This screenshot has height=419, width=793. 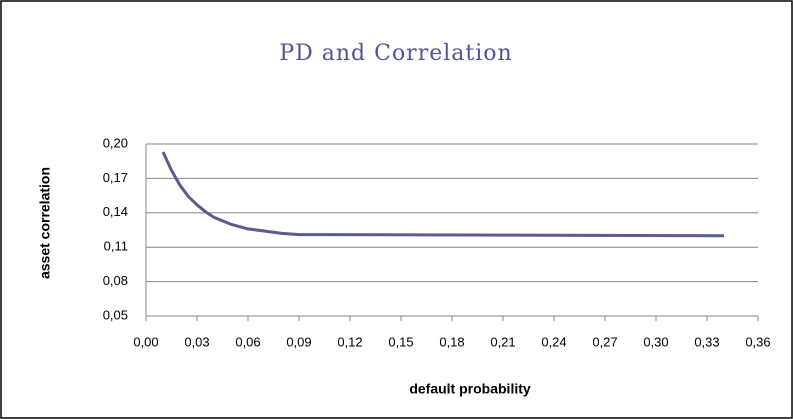 I want to click on y-tick-label: 0,11, so click(x=116, y=246).